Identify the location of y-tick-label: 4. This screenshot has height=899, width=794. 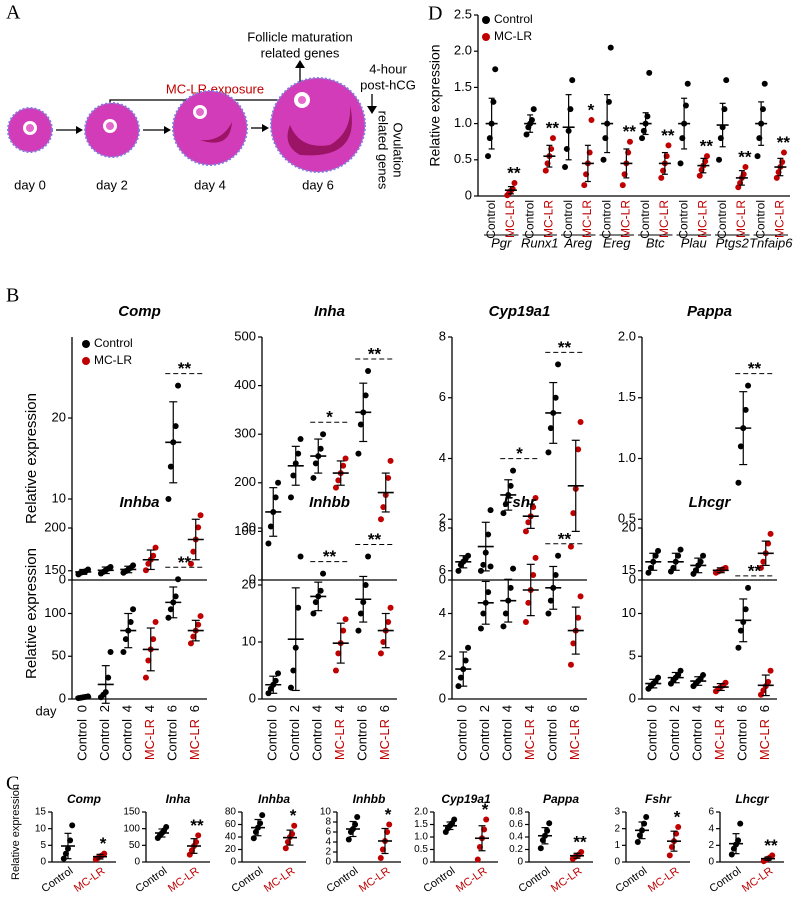
(711, 828).